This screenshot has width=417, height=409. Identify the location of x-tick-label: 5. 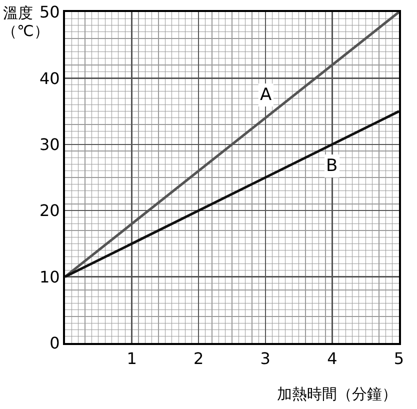
(399, 358).